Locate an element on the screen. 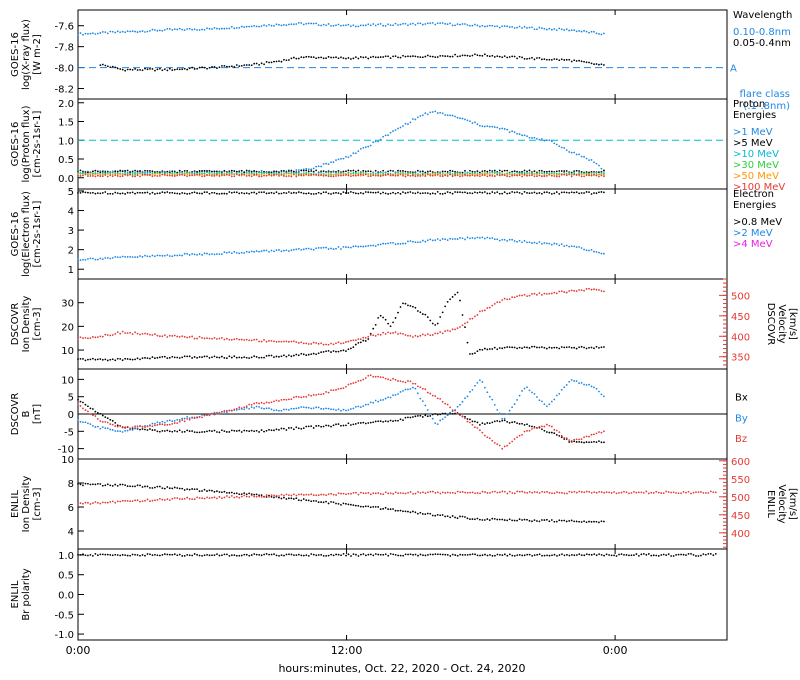  legend-entry: 0.05-0.4nm is located at coordinates (762, 43).